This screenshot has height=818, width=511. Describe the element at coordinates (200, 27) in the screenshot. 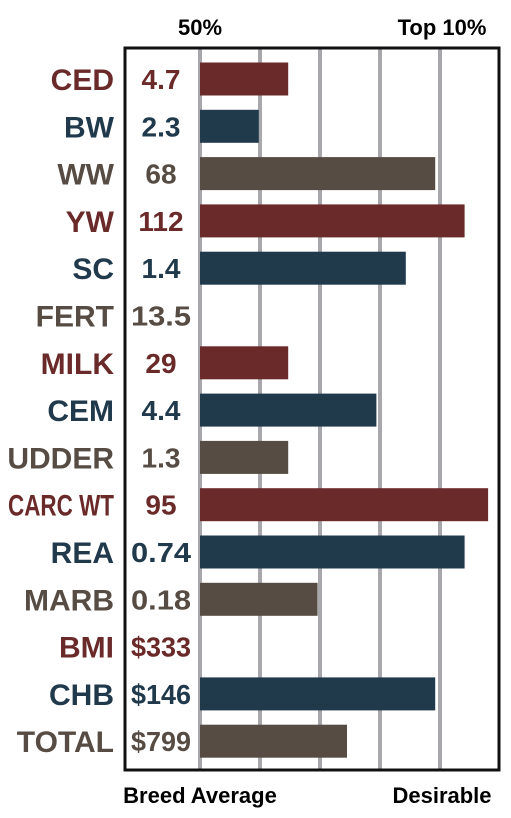

I see `top-tick-label-50: 50%` at that location.